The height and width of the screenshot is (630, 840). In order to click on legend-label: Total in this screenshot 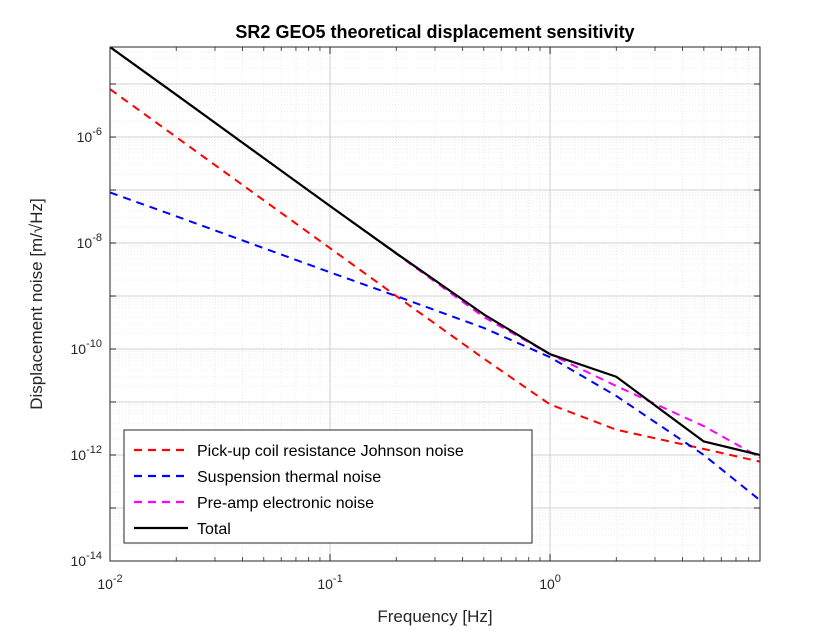, I will do `click(214, 529)`.